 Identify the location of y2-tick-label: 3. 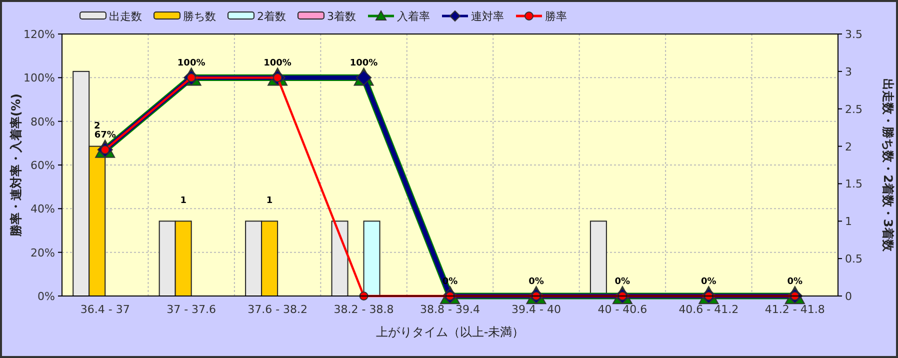
(848, 71).